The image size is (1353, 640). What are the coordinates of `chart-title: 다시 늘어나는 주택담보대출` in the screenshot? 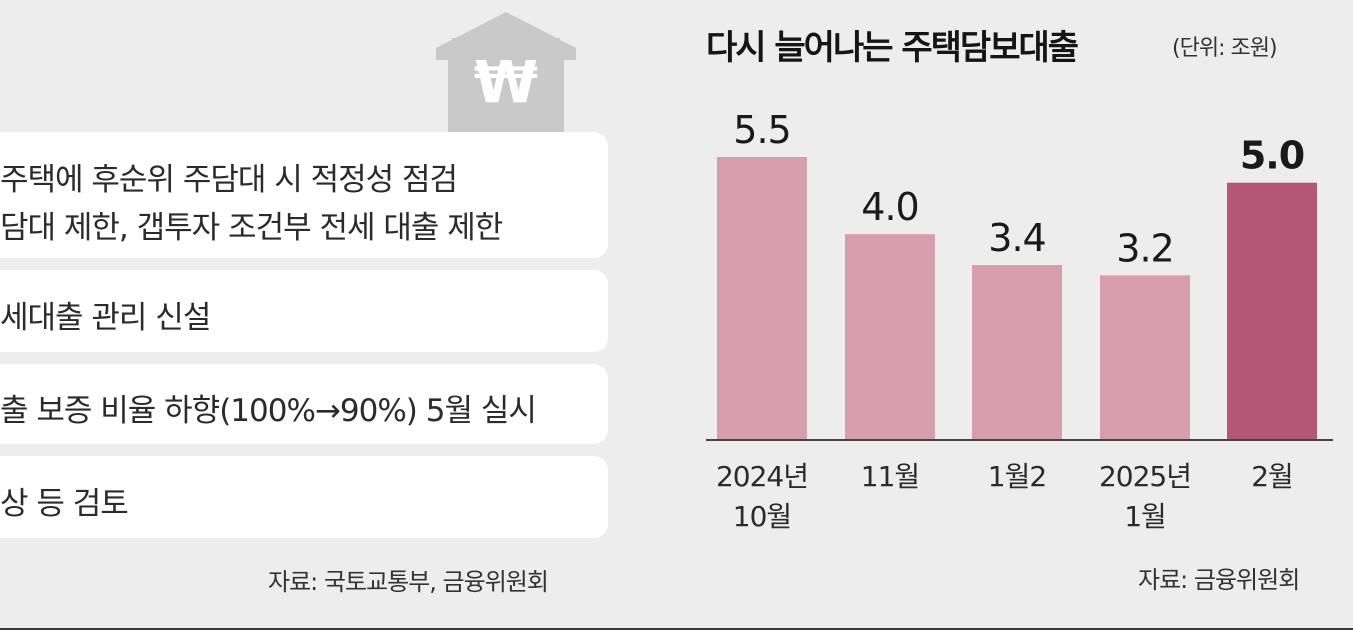 It's located at (892, 48).